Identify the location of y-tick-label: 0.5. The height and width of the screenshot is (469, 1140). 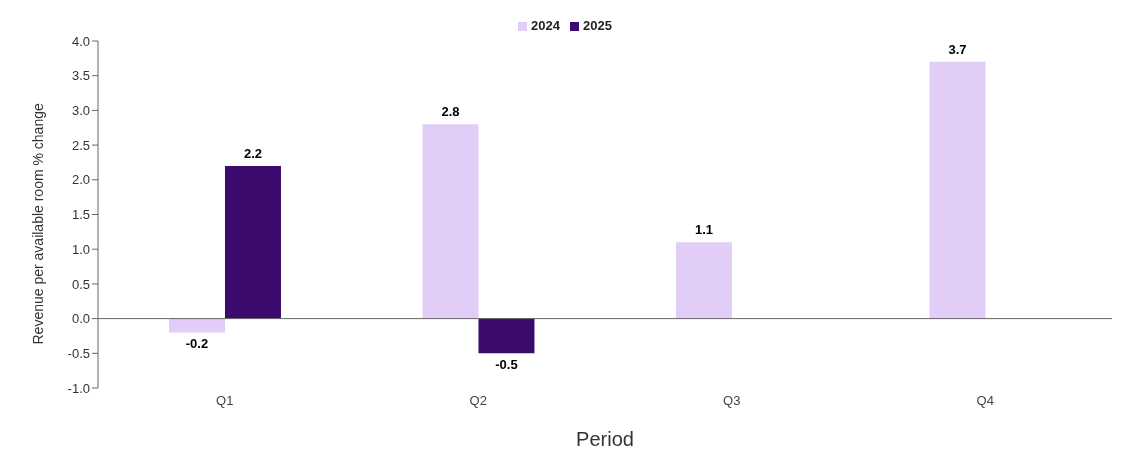
(80, 284).